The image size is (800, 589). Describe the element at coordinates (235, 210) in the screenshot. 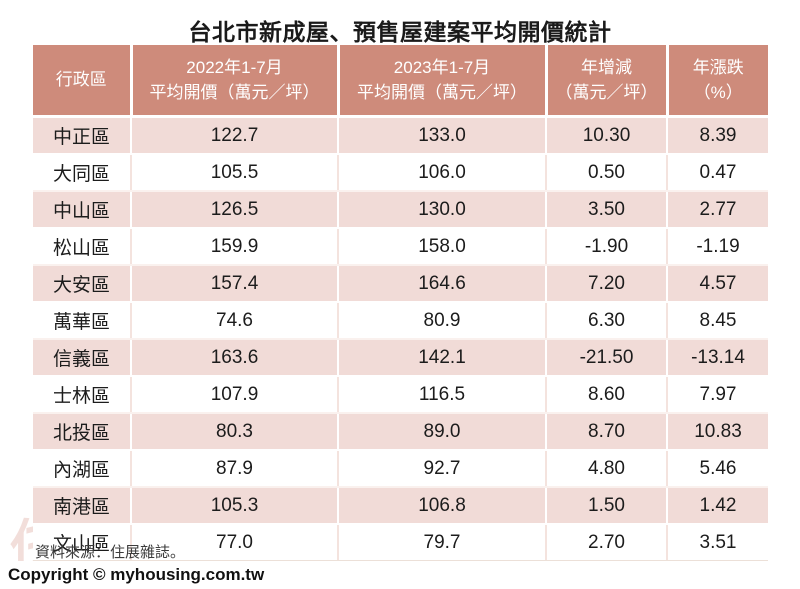

I see `cell-avg_price_2022_jan_jul: 126.5` at that location.